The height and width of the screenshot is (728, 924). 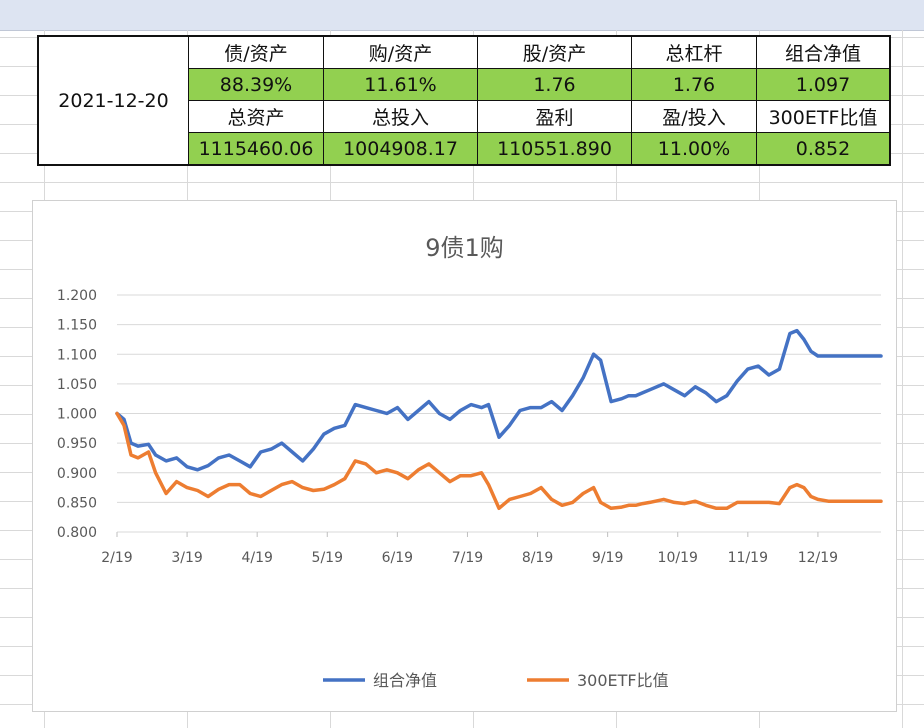 I want to click on series-line-etf-ratio, so click(x=499, y=461).